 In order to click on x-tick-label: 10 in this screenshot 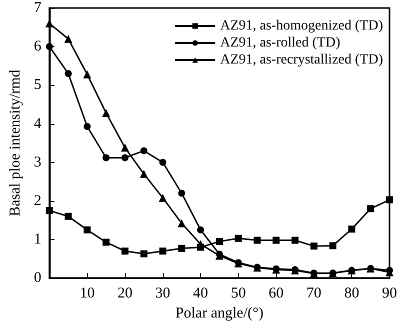, I will do `click(87, 294)`.